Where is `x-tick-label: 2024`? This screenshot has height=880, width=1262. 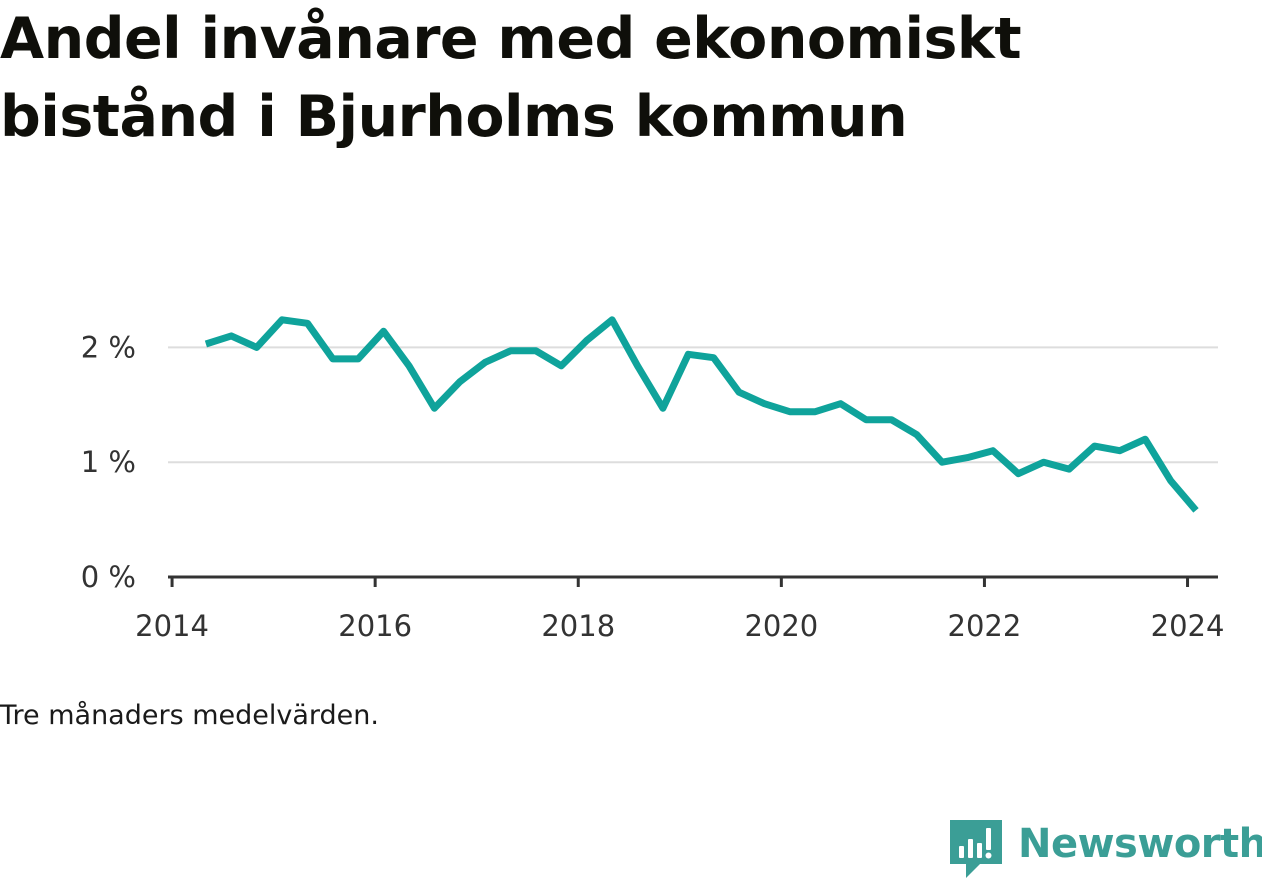 x-tick-label: 2024 is located at coordinates (1188, 626).